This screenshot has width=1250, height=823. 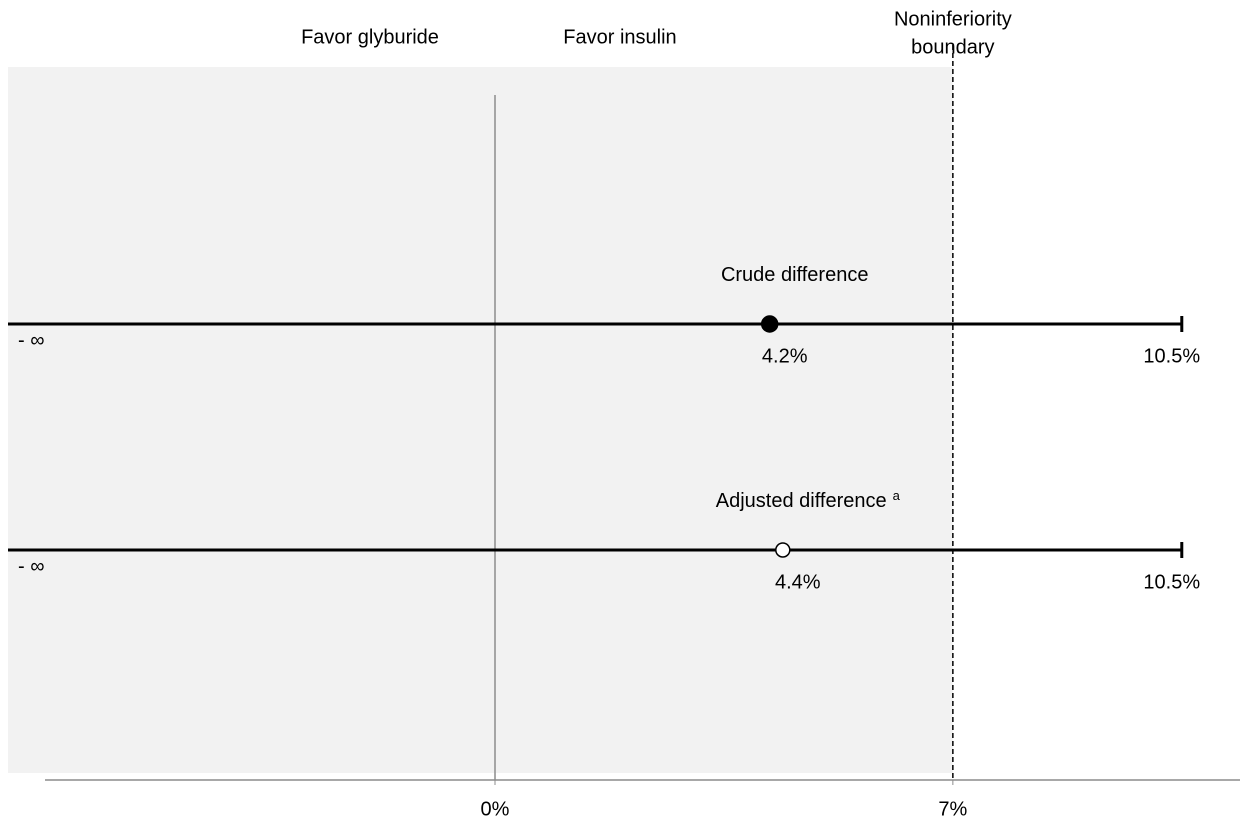 I want to click on x-tick-label: 7%, so click(x=952, y=809).